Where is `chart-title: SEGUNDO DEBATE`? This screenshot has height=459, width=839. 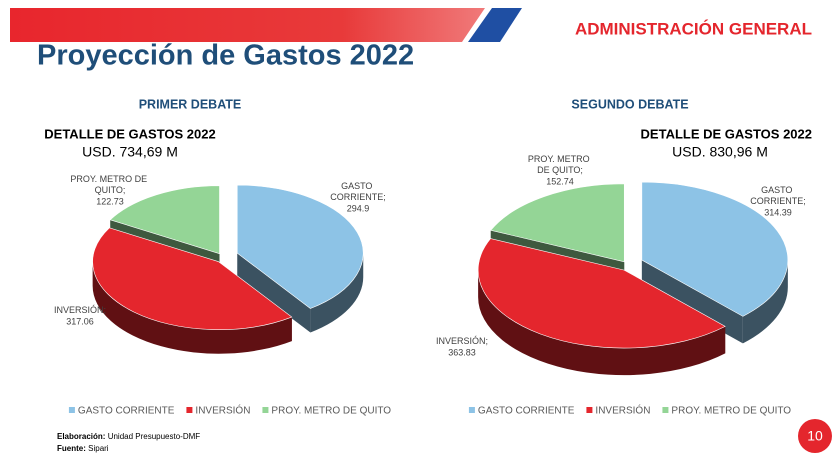
chart-title: SEGUNDO DEBATE is located at coordinates (629, 104).